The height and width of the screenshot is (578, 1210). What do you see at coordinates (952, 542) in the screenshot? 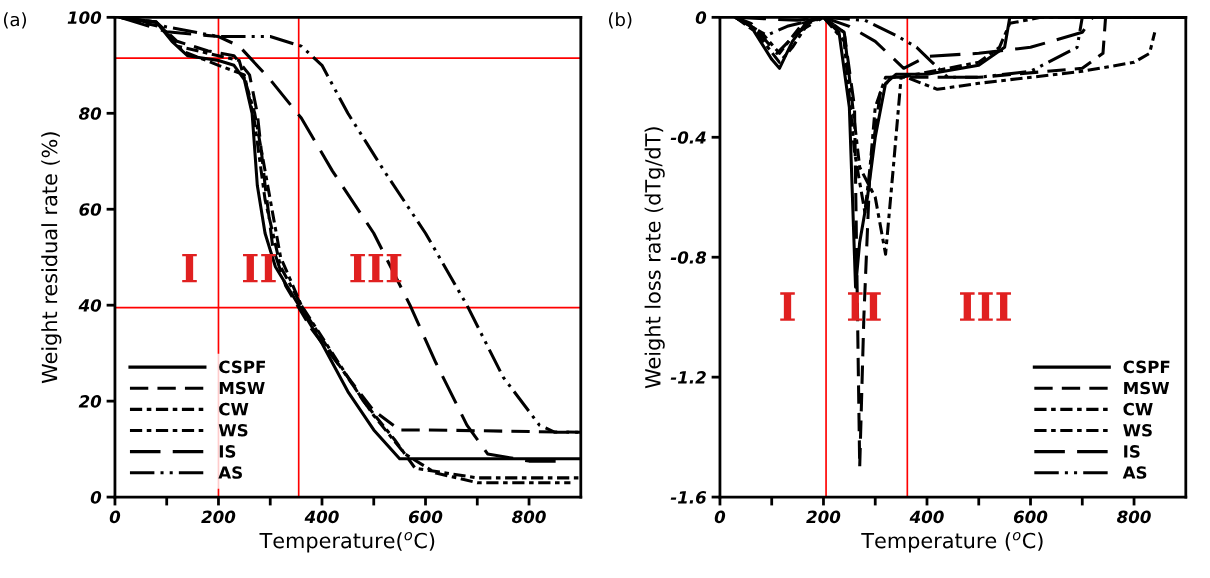
I see `x-axis-title: Temperature ($^{o}$C)` at bounding box center [952, 542].